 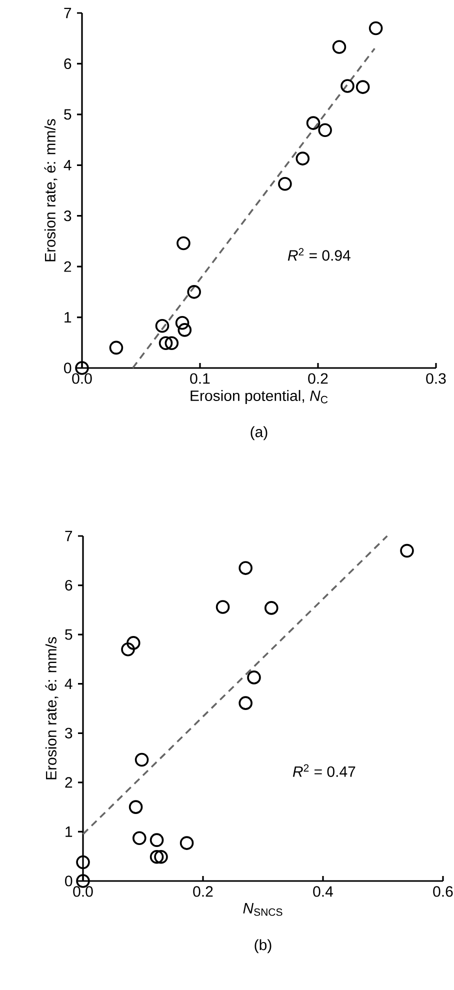 I want to click on x-axis-title: N$_{SNCS}$, so click(x=262, y=909).